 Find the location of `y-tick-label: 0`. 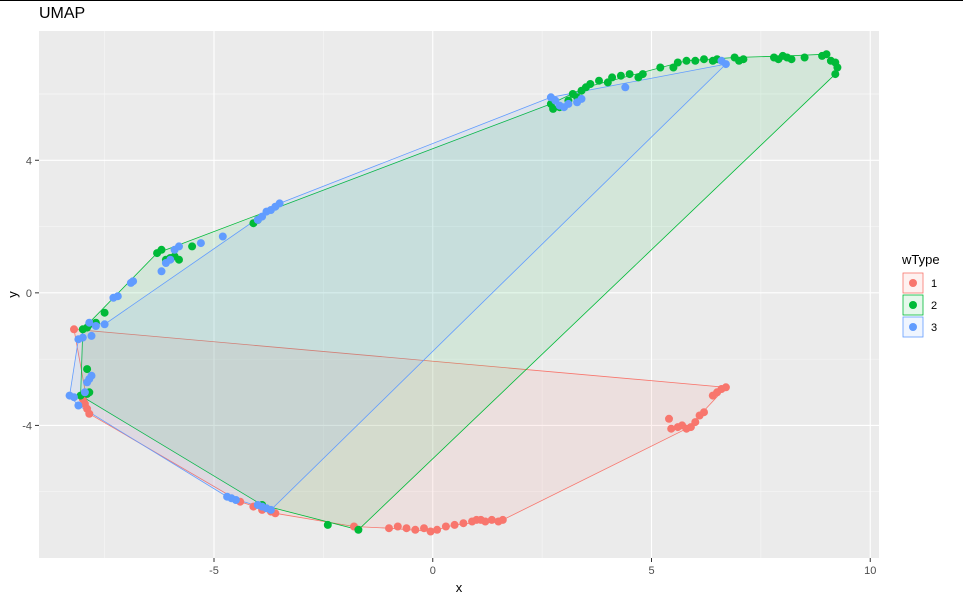

y-tick-label: 0 is located at coordinates (29, 294).